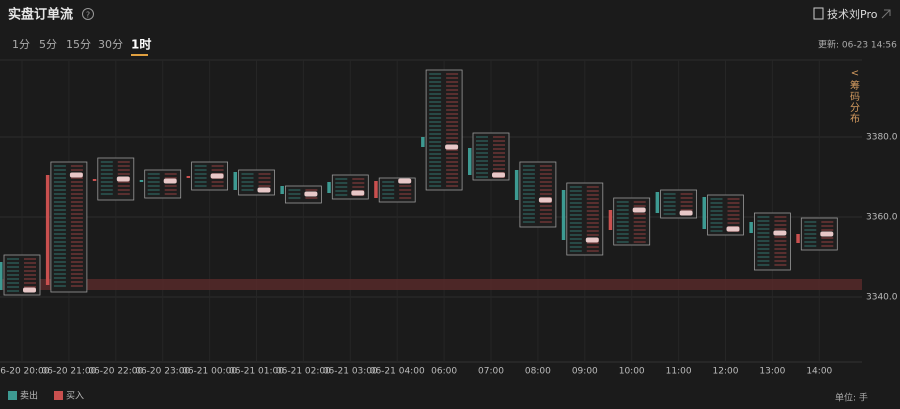 The image size is (900, 409). What do you see at coordinates (882, 298) in the screenshot?
I see `y-tick-label: 3340.0` at bounding box center [882, 298].